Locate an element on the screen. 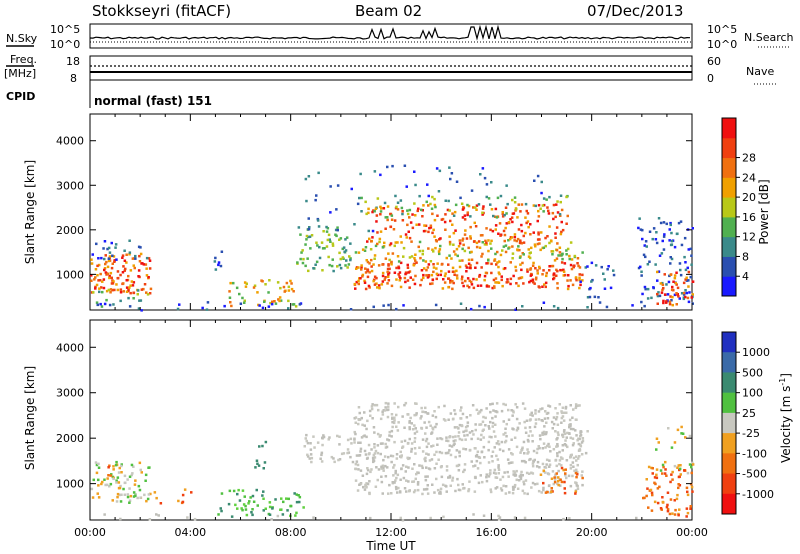  colorbar-tick-label: 12 is located at coordinates (749, 237).